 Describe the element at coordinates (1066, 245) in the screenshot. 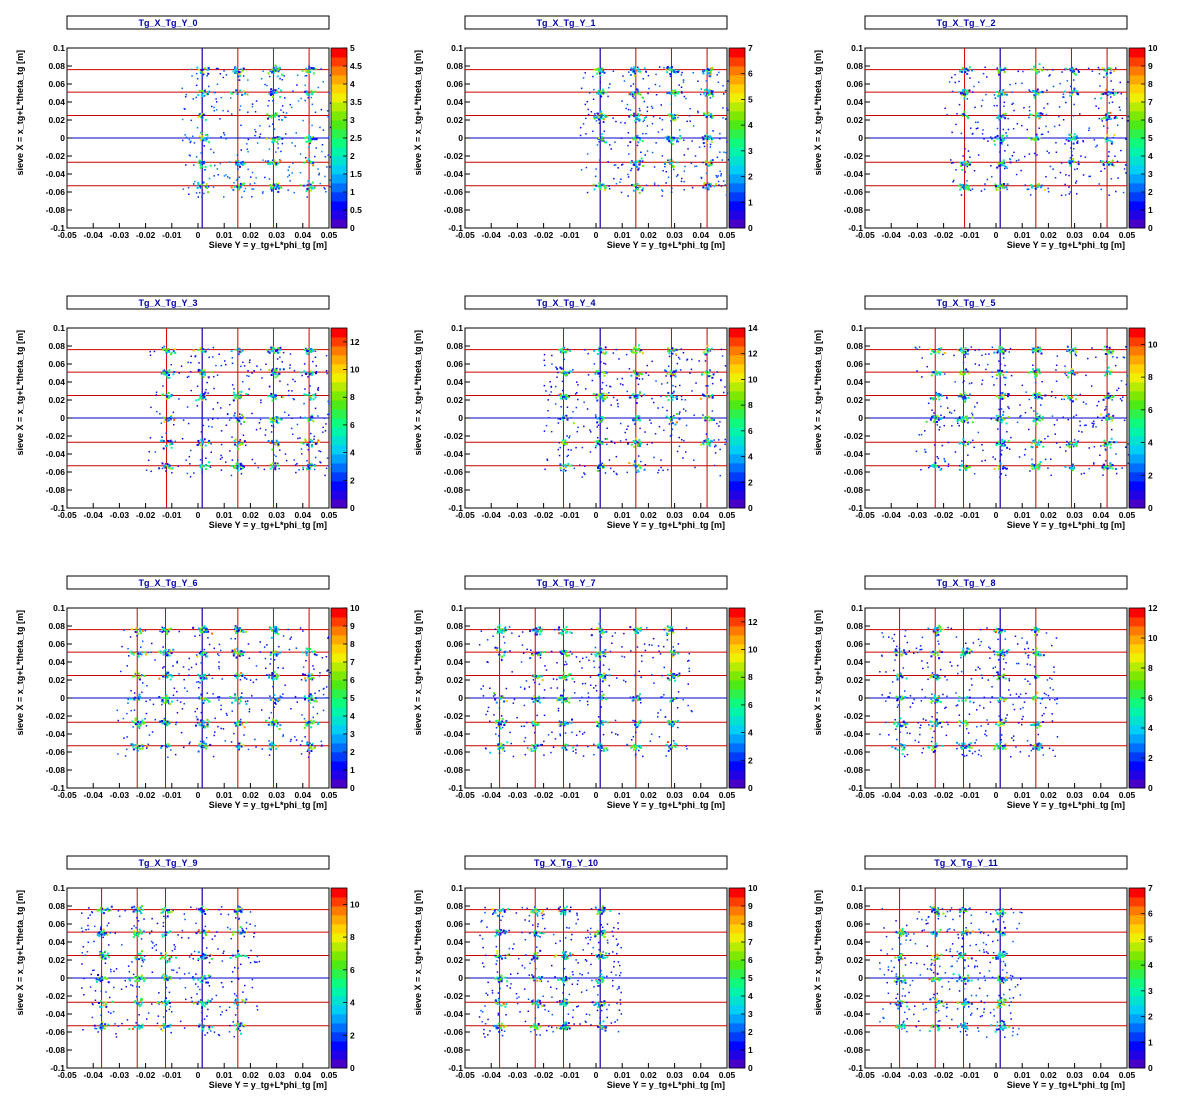

I see `x-axis-label: Sieve Y = y_tg+L*phi_tg [m]` at that location.